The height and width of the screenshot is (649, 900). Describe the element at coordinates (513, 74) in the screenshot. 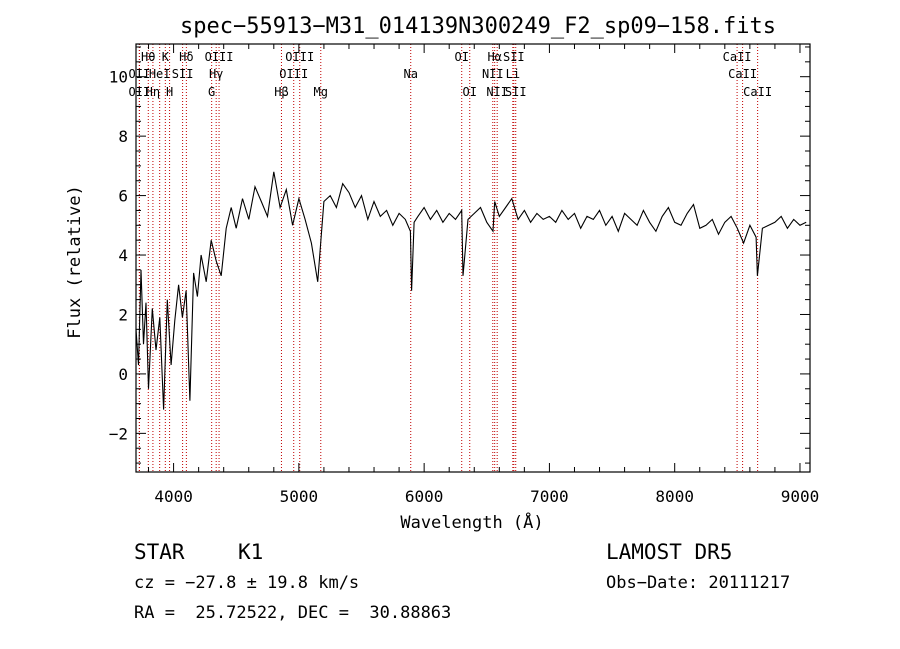

I see `line-label: Li` at that location.